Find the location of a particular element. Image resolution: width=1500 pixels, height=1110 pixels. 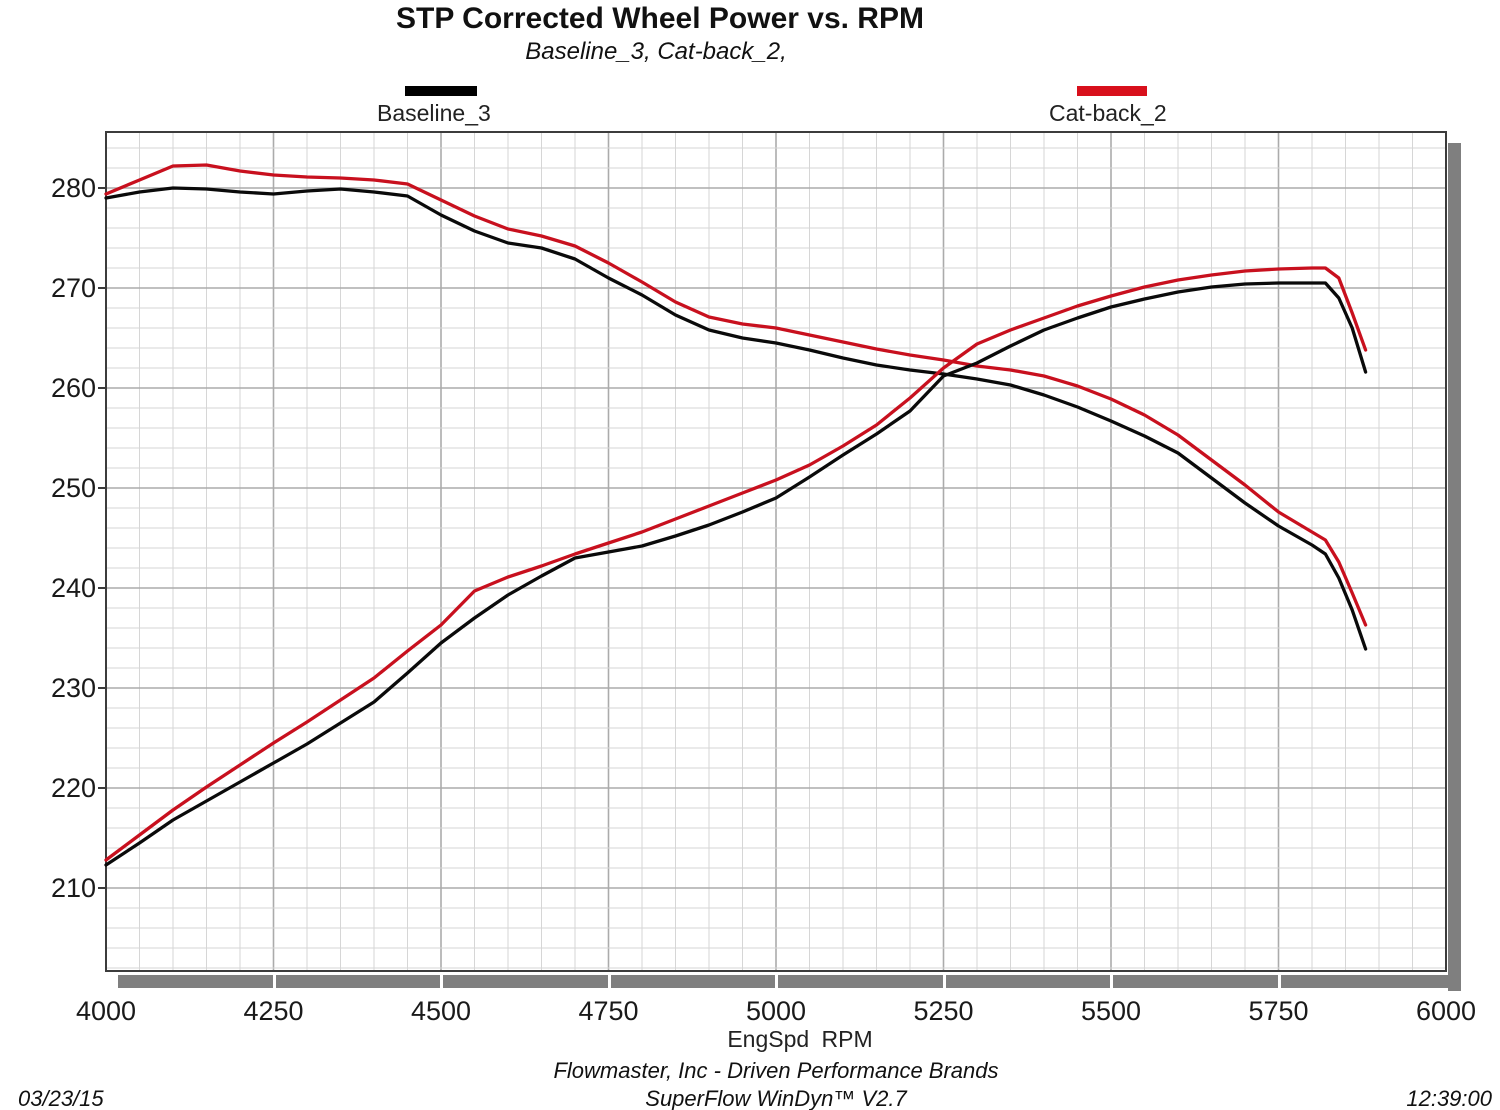

y-tick-label: 270 is located at coordinates (73, 288).